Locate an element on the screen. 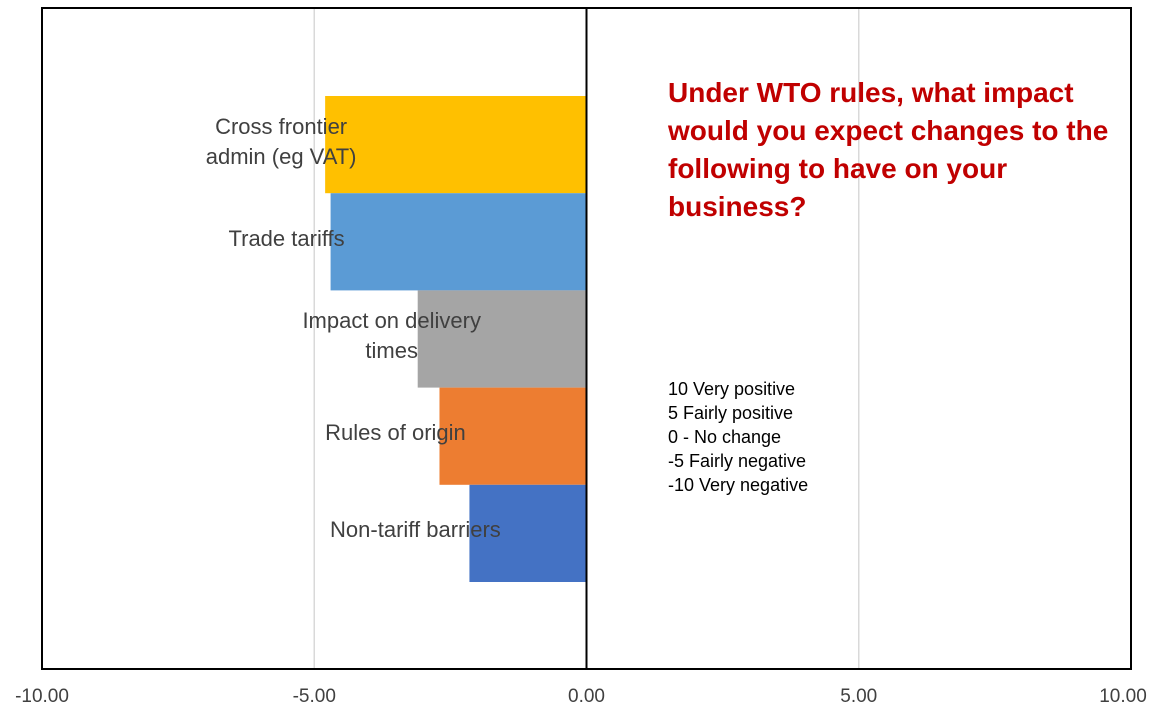 This screenshot has width=1173, height=713. category-label: Cross frontier admin (eg VAT) is located at coordinates (281, 141).